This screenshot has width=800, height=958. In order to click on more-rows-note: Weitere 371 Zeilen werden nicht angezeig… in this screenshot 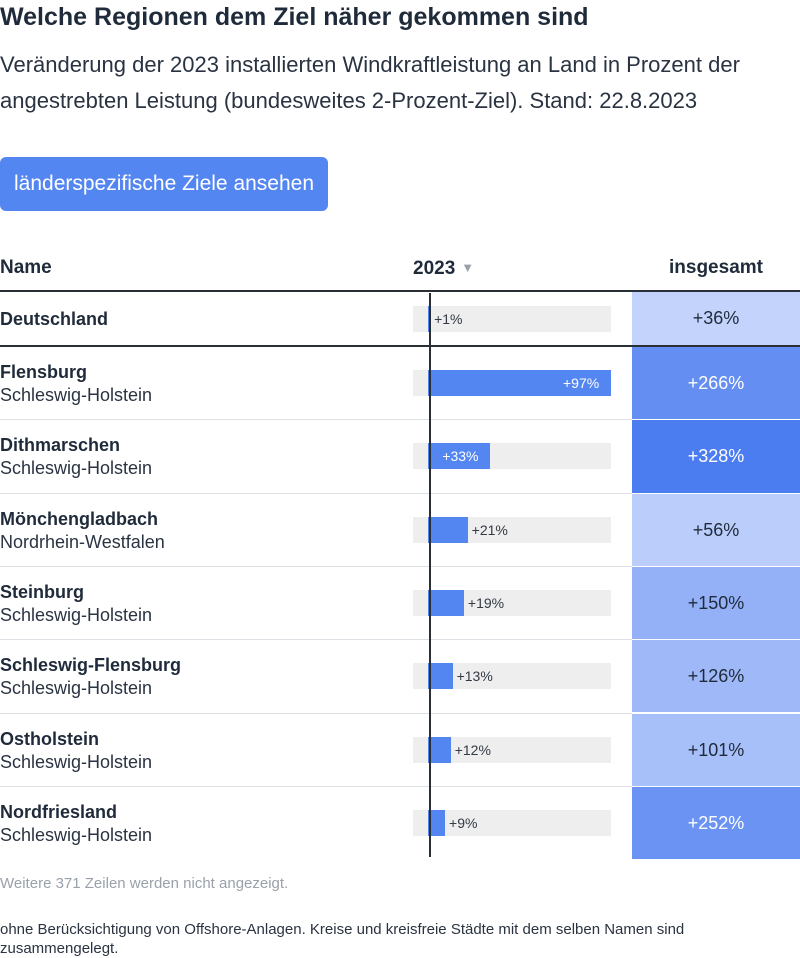, I will do `click(144, 883)`.